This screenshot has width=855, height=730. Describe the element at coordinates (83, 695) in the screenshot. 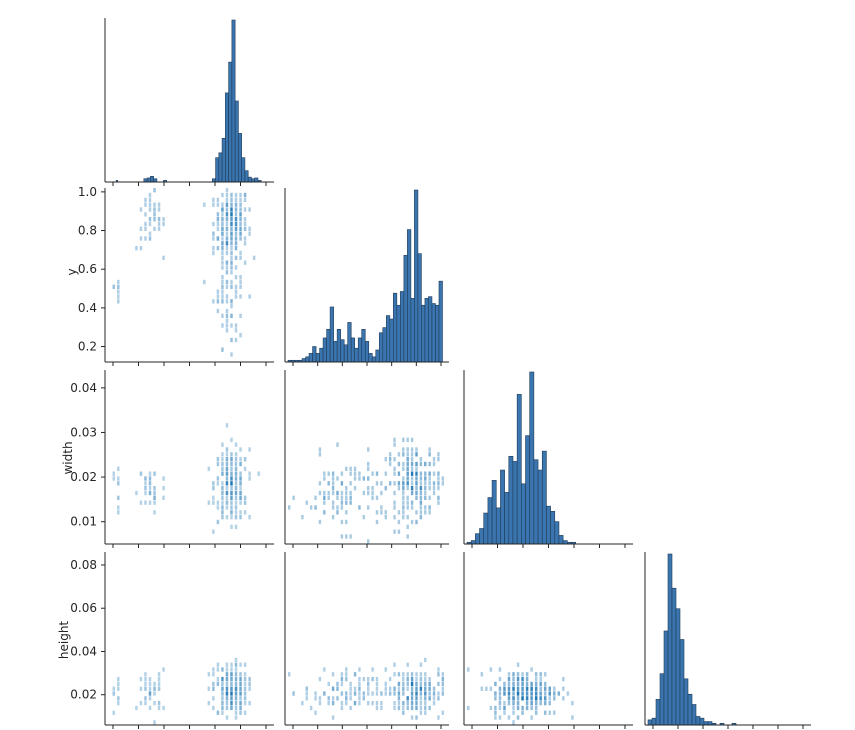

I see `y-tick-label-height: 0.02` at that location.